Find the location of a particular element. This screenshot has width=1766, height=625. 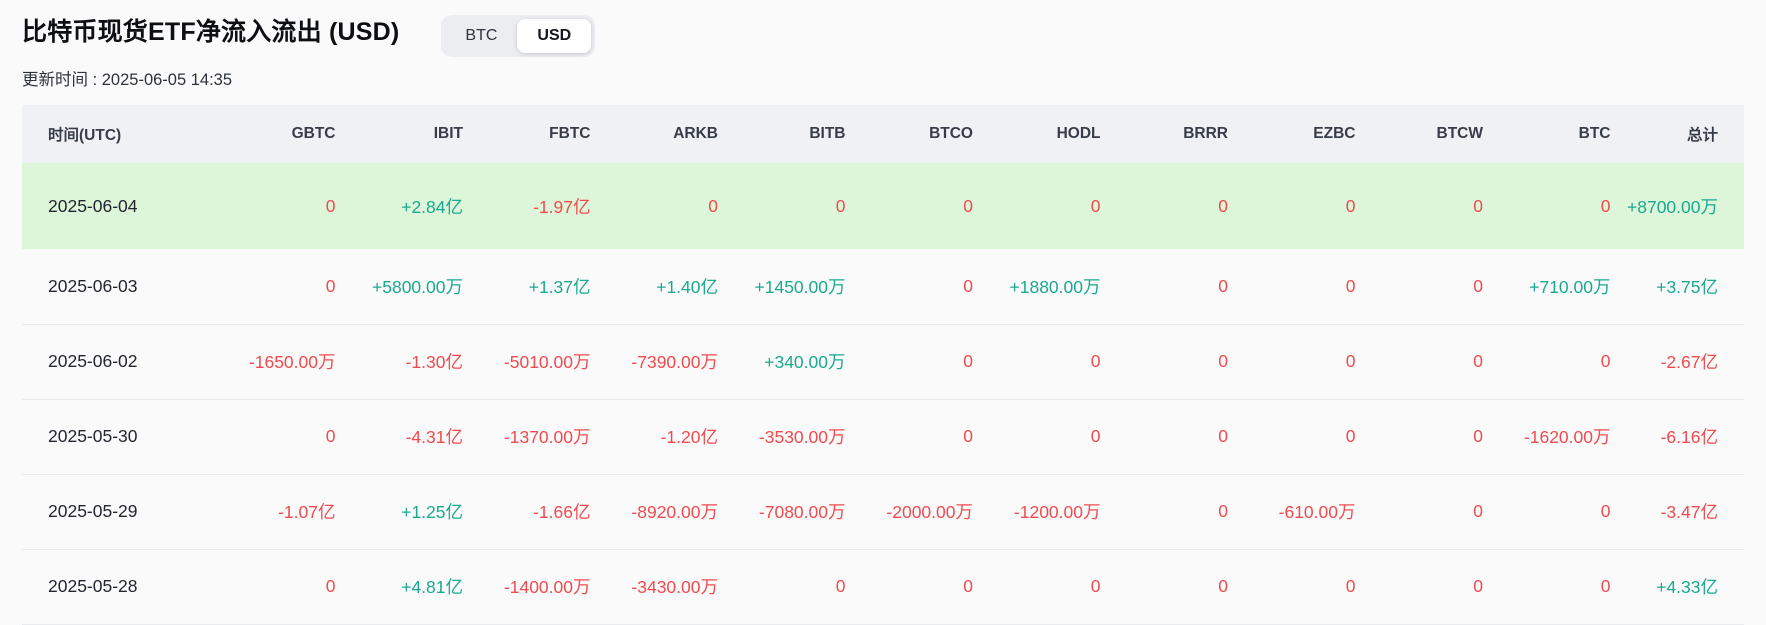

flow-value-cell: +4.81亿 is located at coordinates (432, 587).